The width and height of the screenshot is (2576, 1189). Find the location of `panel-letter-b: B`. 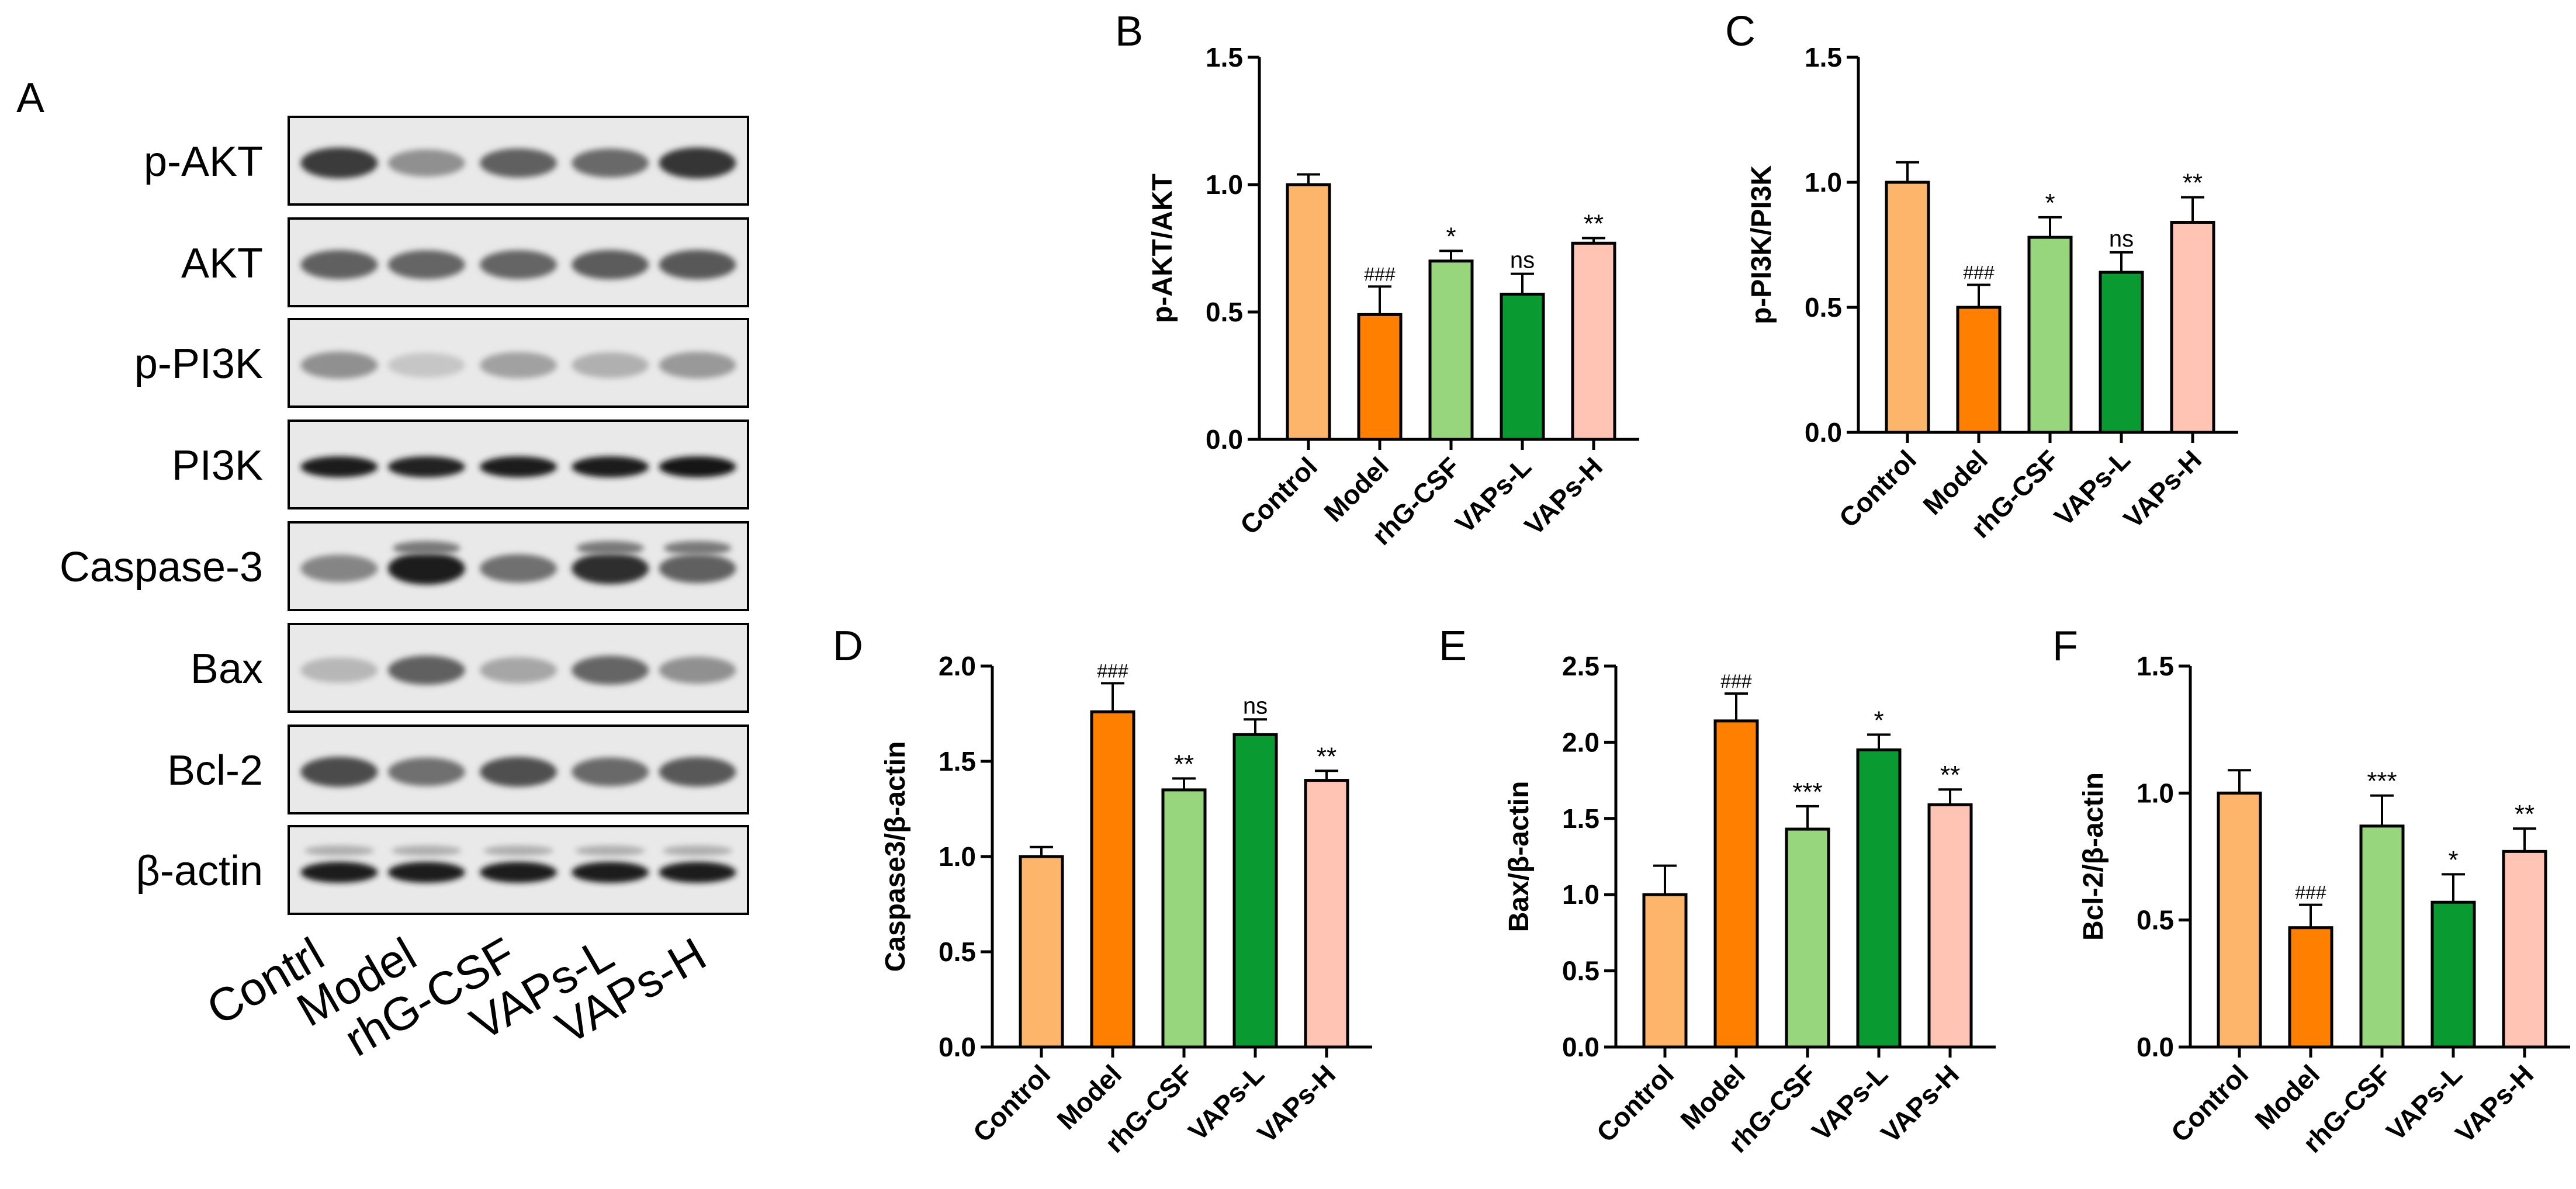

panel-letter-b: B is located at coordinates (1129, 31).